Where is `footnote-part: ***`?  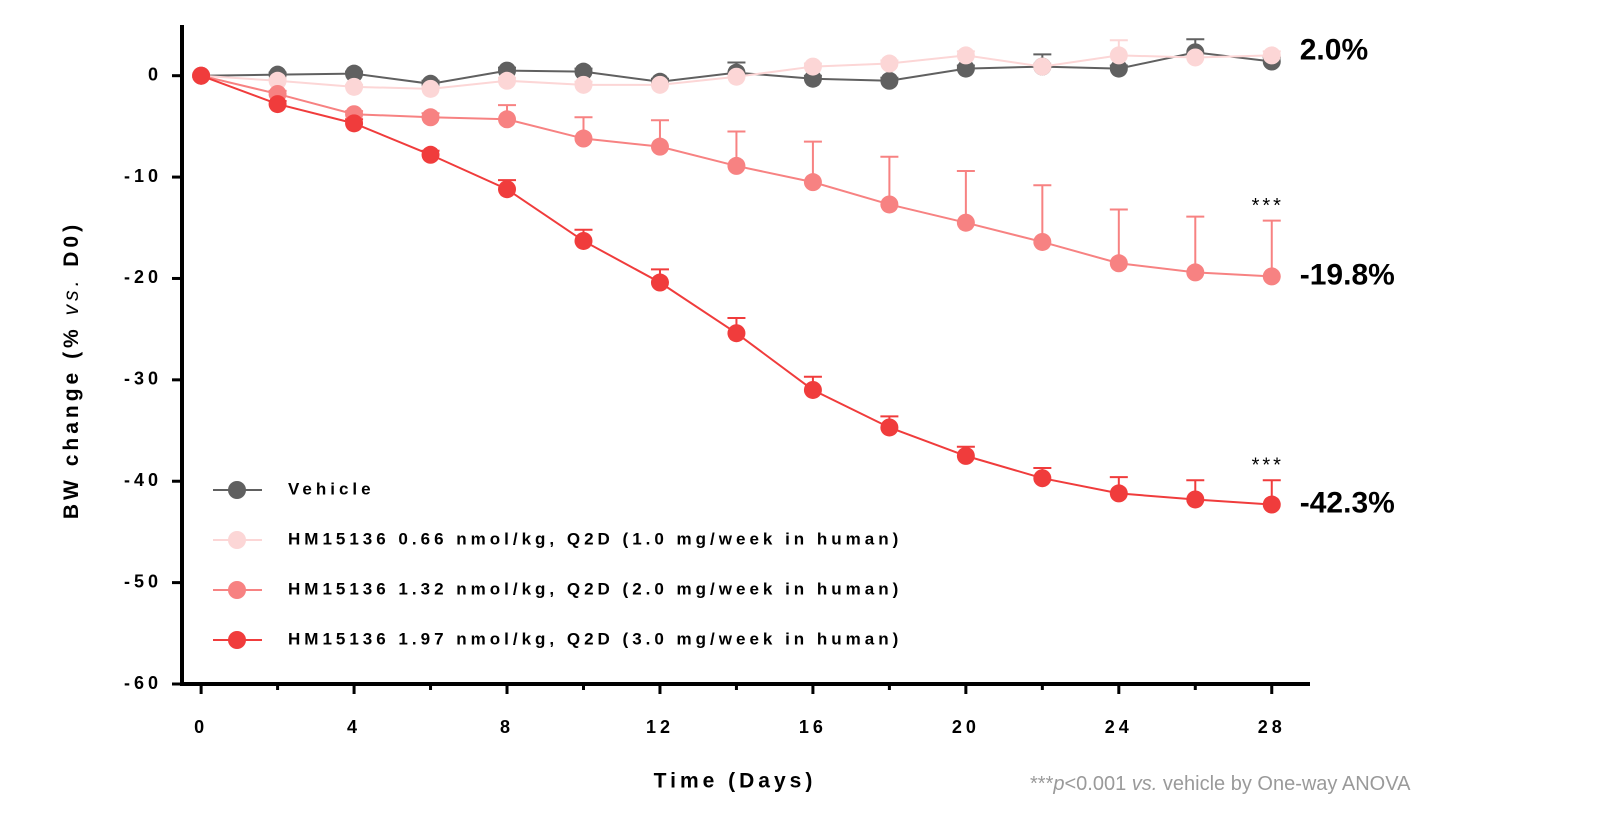
footnote-part: *** is located at coordinates (1042, 784).